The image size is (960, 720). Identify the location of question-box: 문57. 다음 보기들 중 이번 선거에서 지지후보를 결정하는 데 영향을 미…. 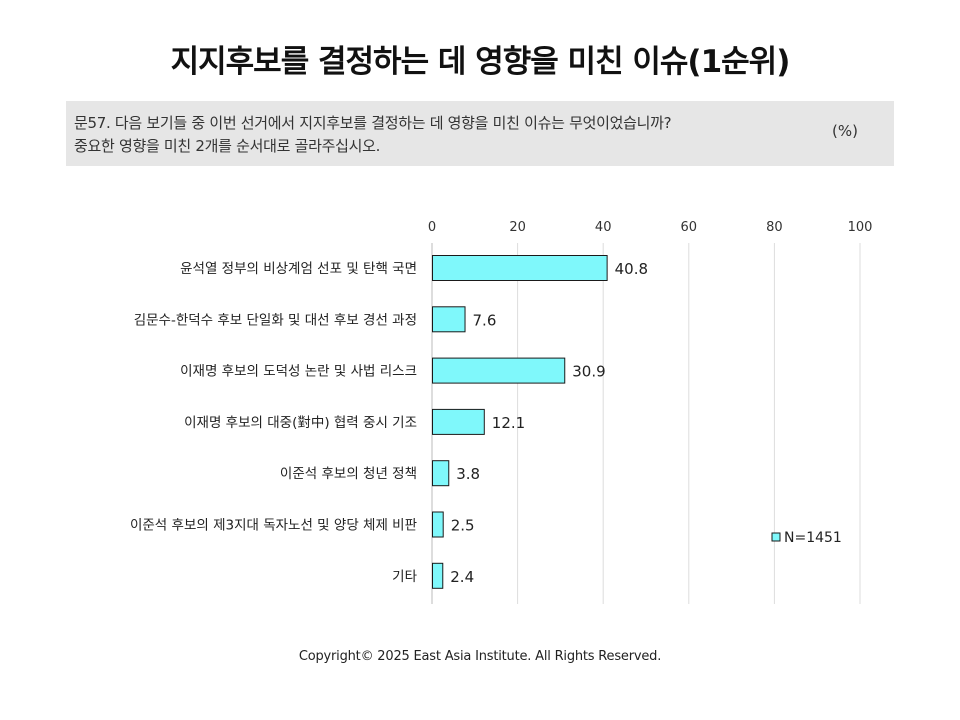
(480, 133).